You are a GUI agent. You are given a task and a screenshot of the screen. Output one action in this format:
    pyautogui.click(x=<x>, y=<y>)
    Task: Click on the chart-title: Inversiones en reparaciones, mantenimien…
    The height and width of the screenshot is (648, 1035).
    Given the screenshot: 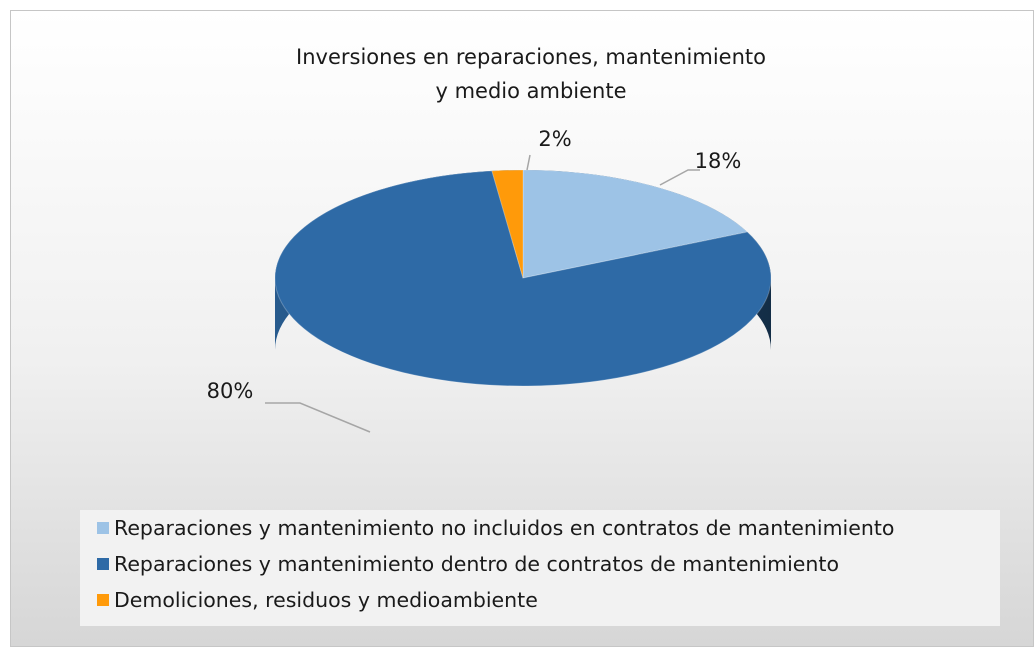 What is the action you would take?
    pyautogui.click(x=531, y=57)
    